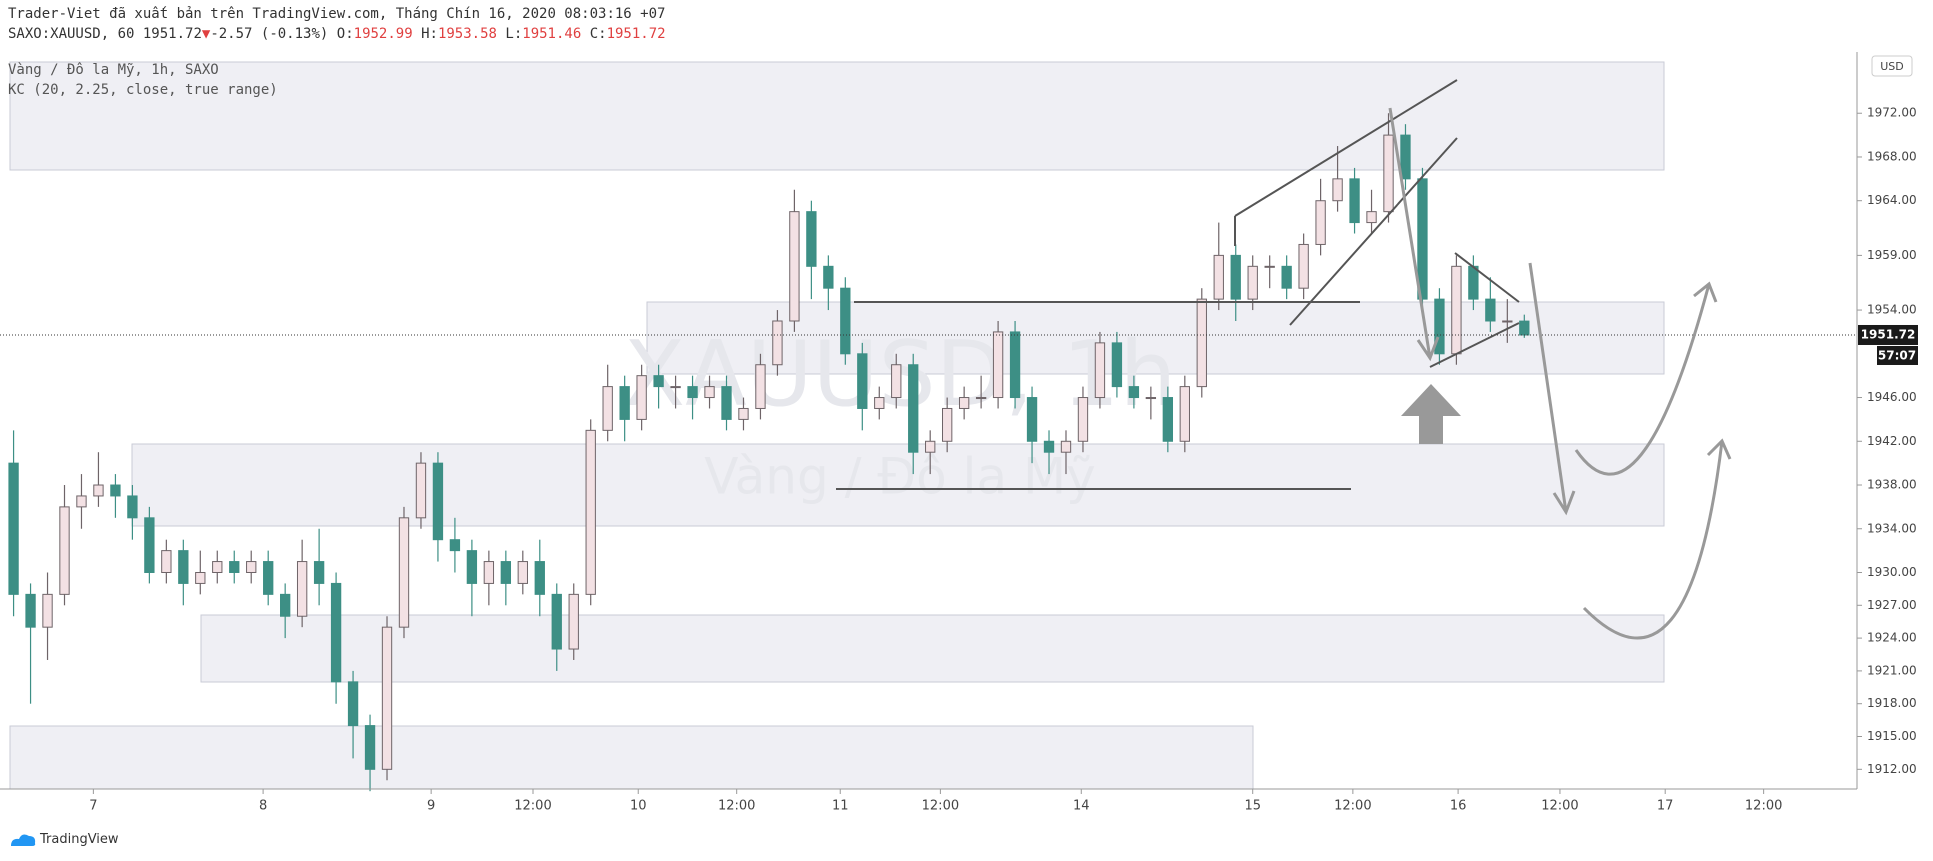  What do you see at coordinates (1892, 670) in the screenshot?
I see `y-tick-label: 1921.00` at bounding box center [1892, 670].